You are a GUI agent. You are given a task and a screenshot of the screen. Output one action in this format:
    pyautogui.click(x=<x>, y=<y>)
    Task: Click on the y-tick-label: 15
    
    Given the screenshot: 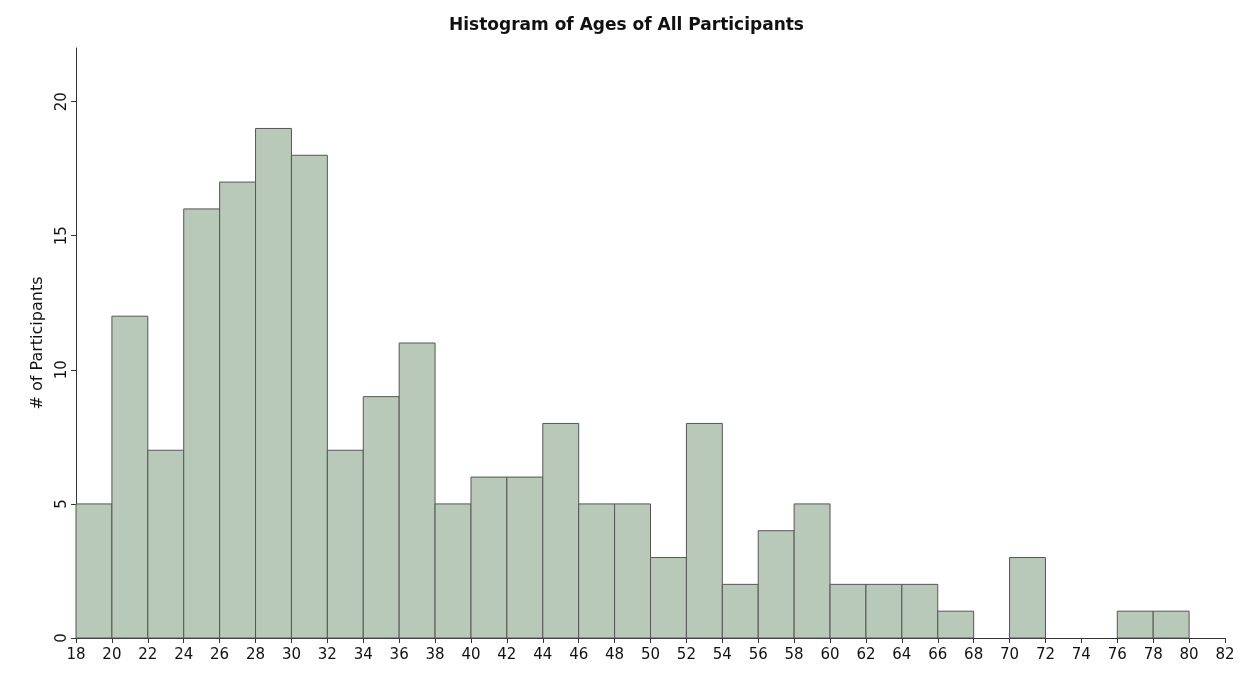 What is the action you would take?
    pyautogui.click(x=60, y=236)
    